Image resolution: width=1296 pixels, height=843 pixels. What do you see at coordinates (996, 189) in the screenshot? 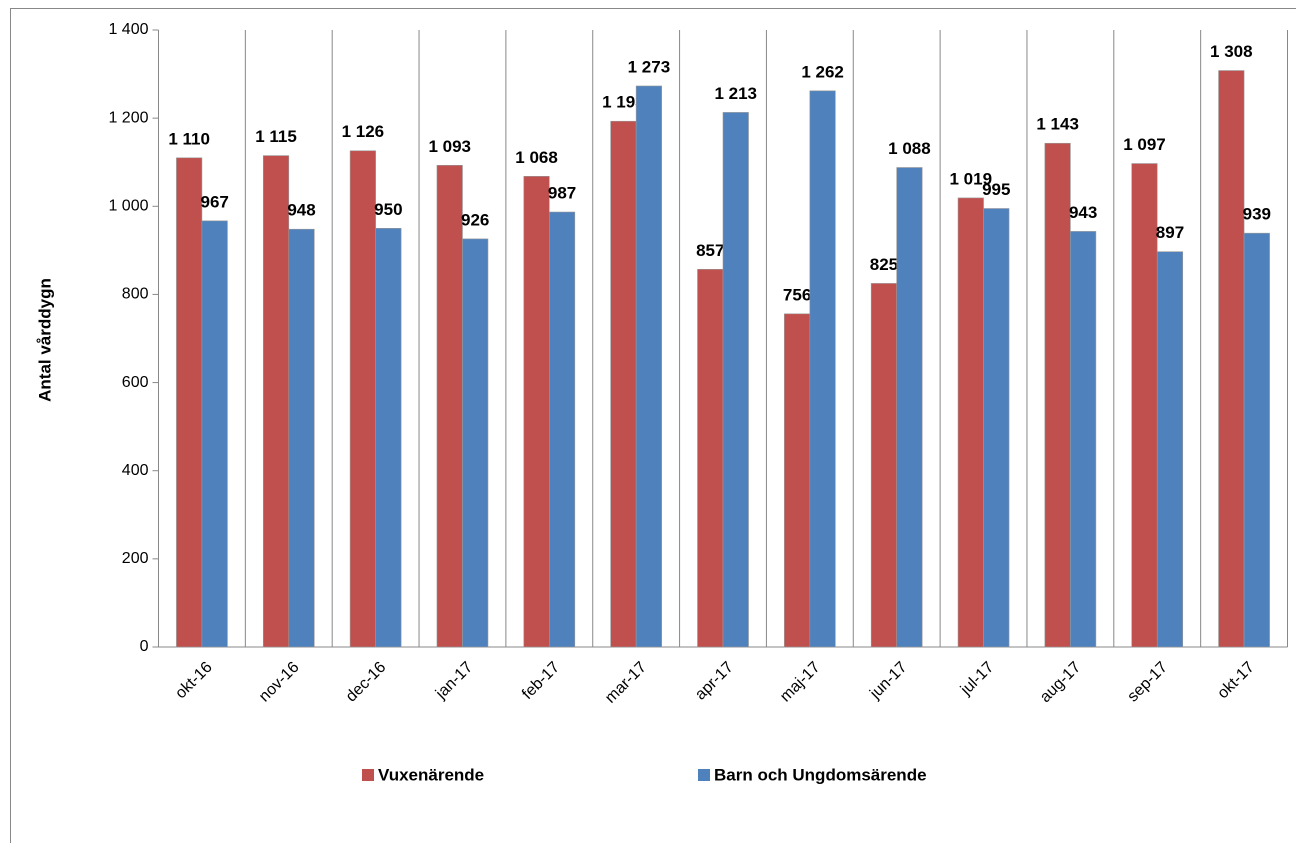
I see `data-label: 995` at bounding box center [996, 189].